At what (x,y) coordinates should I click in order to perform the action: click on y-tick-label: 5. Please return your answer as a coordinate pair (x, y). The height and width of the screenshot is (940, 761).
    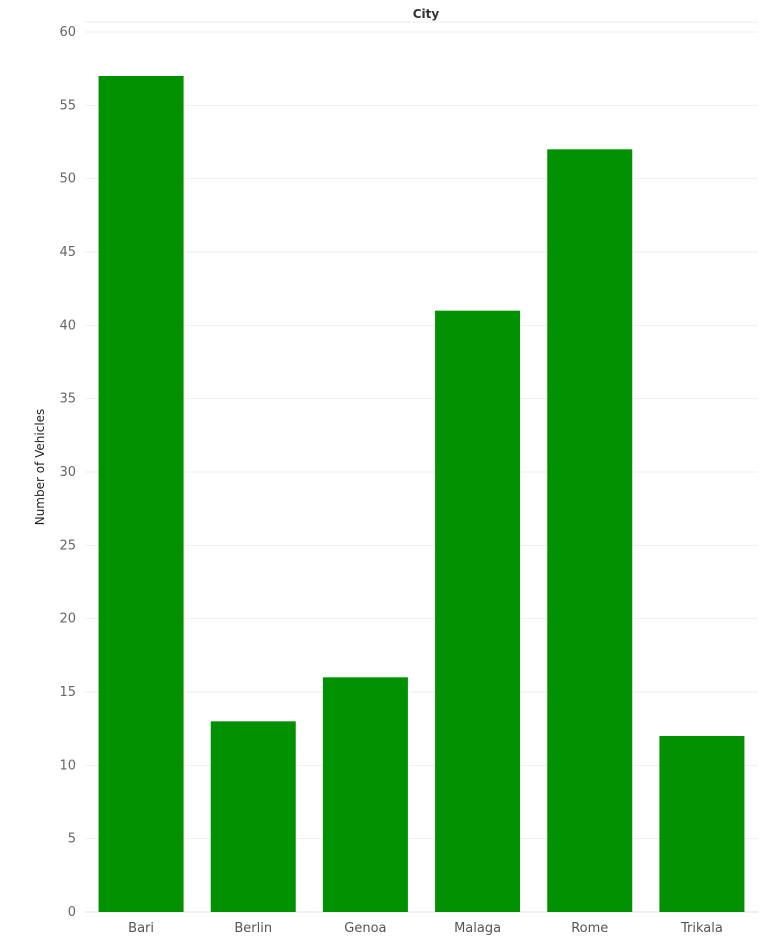
    Looking at the image, I should click on (72, 839).